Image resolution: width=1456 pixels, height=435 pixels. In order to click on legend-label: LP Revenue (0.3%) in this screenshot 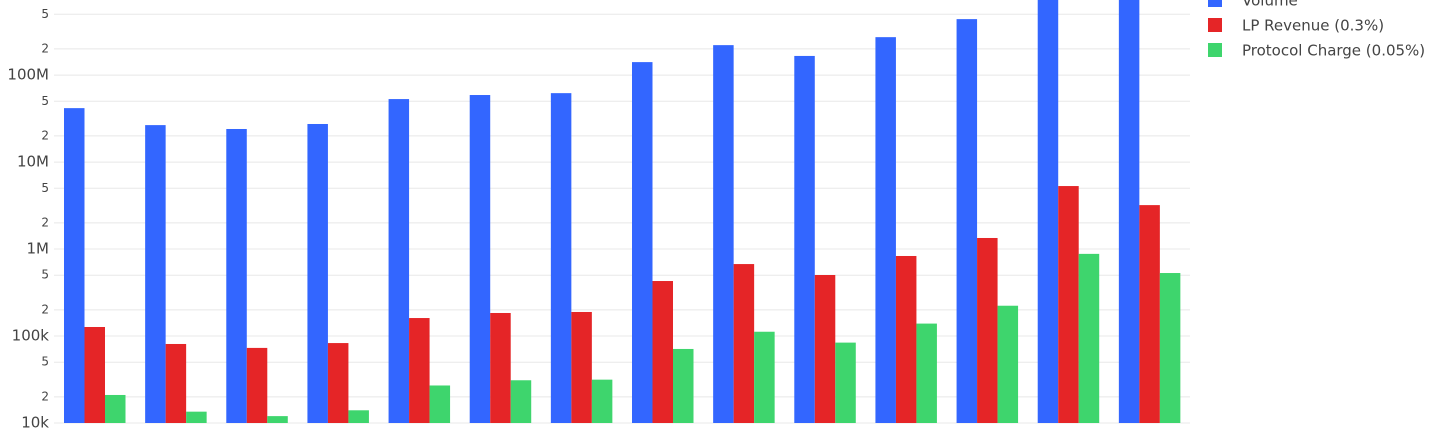, I will do `click(1313, 26)`.